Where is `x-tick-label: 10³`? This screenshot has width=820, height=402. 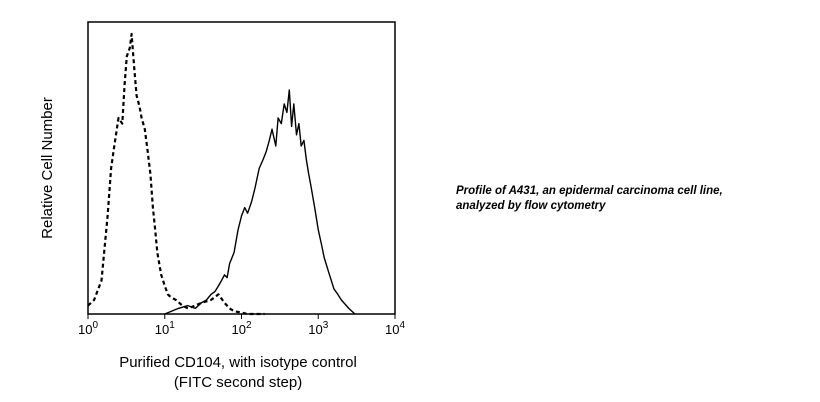 x-tick-label: 10³ is located at coordinates (318, 328).